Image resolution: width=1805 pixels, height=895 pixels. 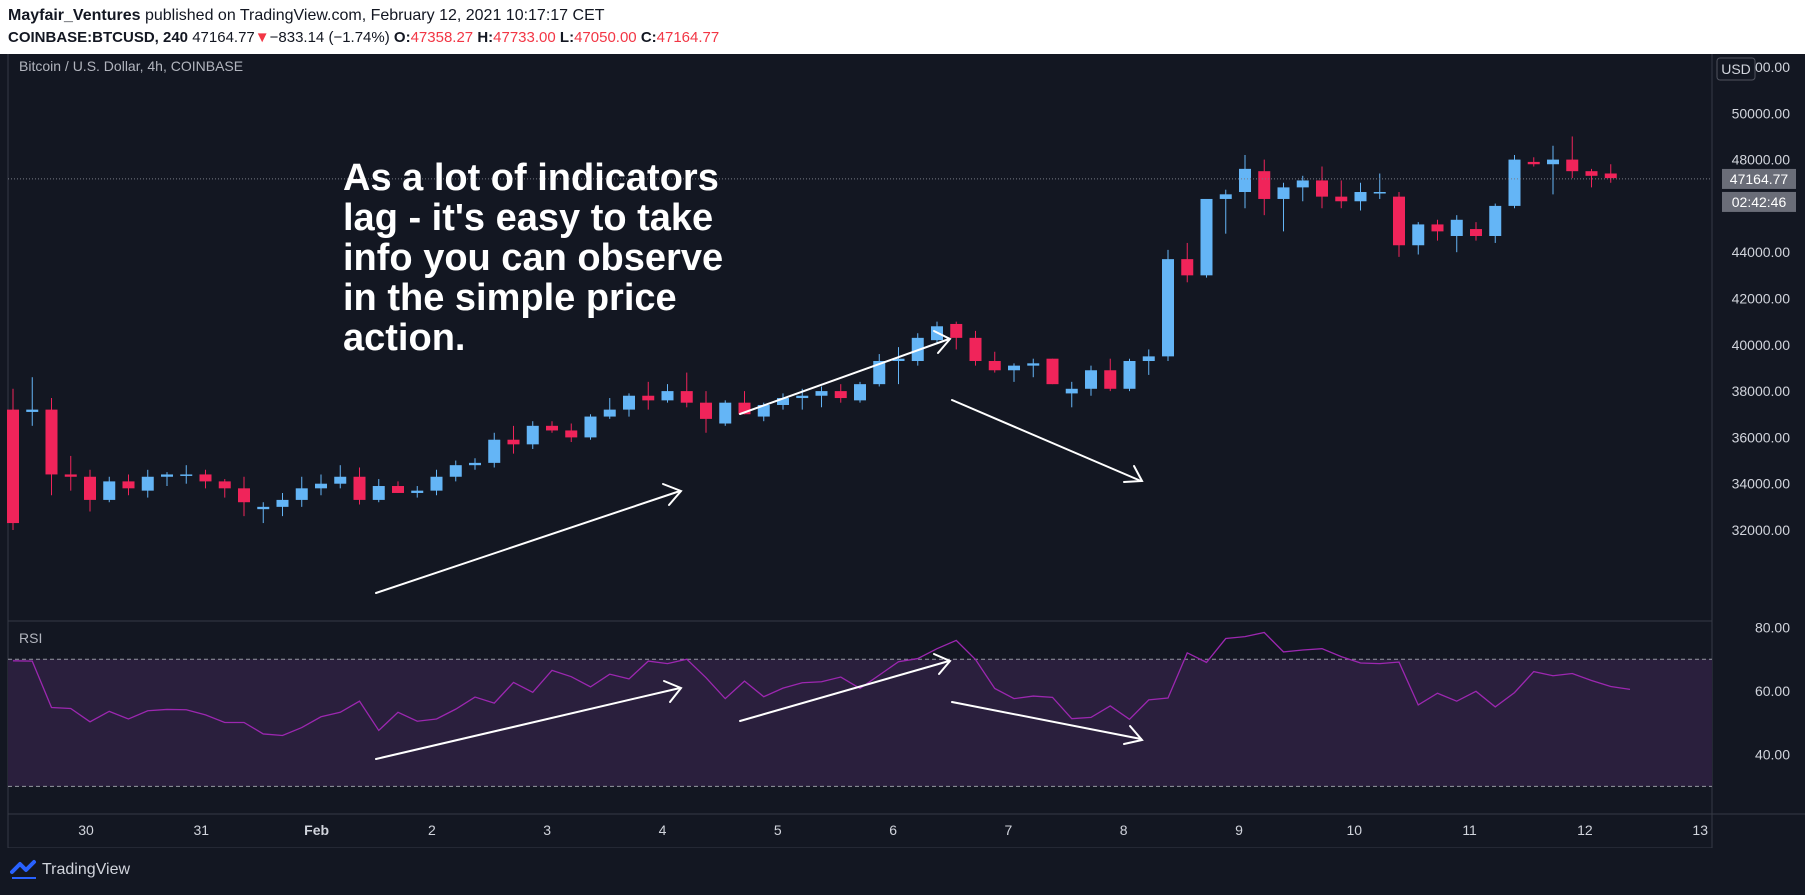 I want to click on price-tick-label: 44000.00, so click(x=1761, y=252).